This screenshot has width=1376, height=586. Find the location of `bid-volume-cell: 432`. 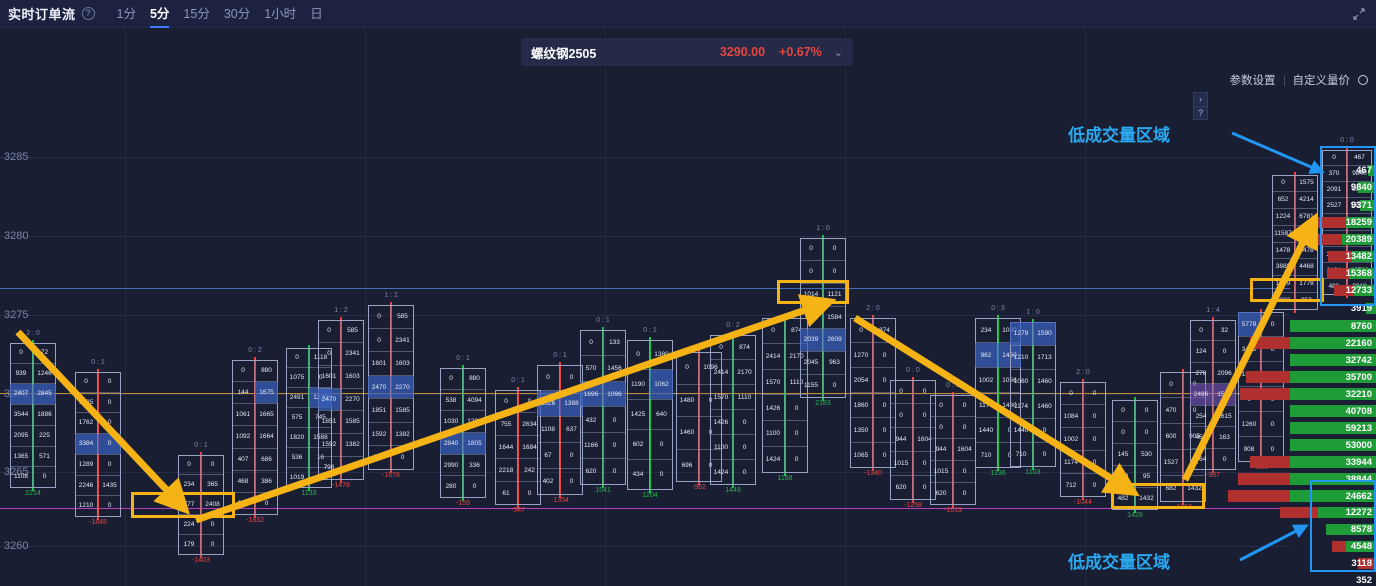

bid-volume-cell: 432 is located at coordinates (591, 420).